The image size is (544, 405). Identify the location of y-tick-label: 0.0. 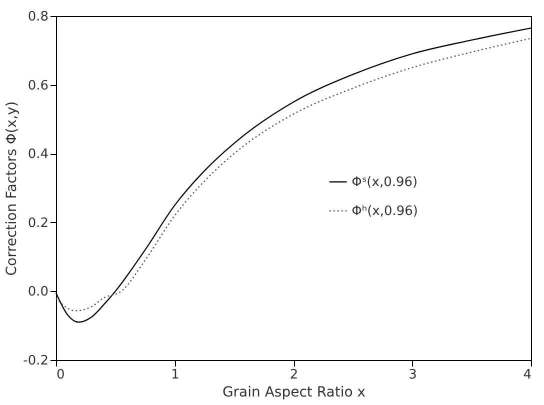
(38, 292).